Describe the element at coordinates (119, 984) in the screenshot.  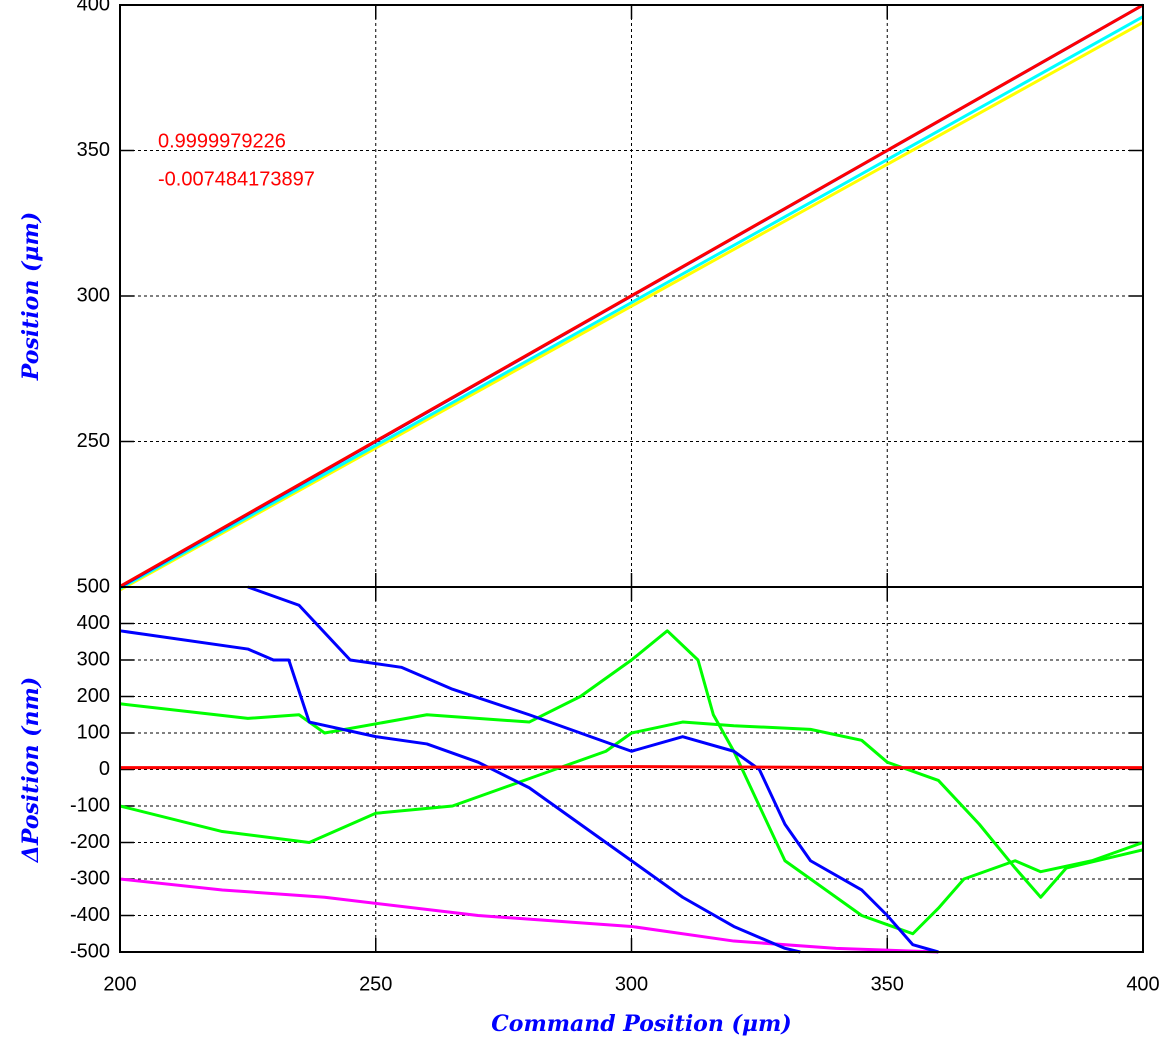
I see `x-tick-label: 200` at that location.